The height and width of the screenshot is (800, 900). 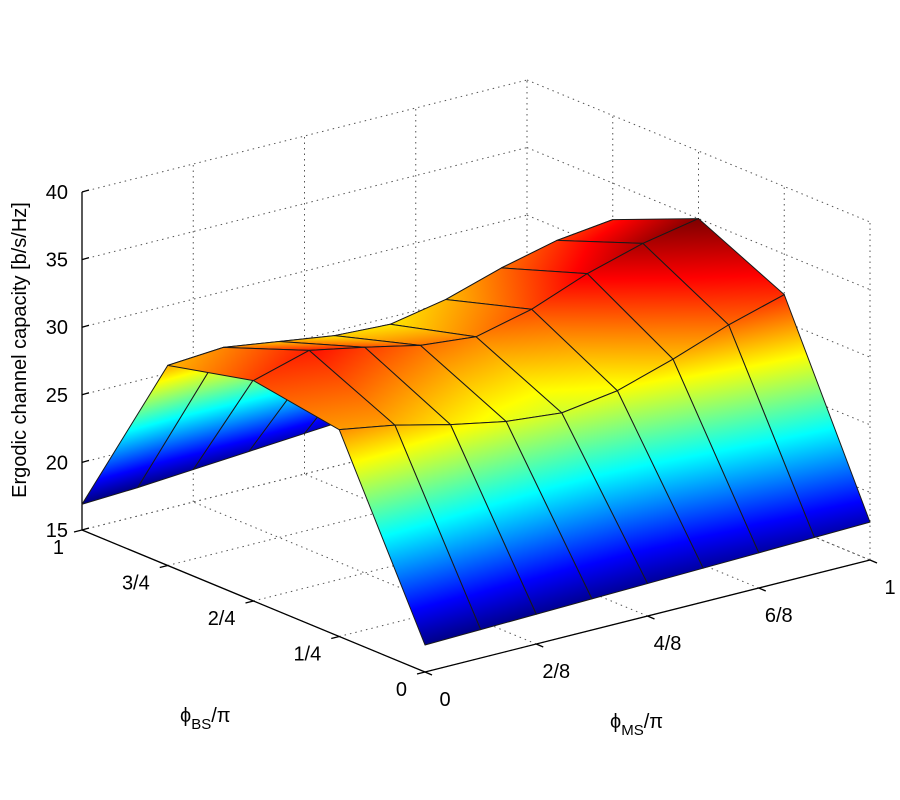 I want to click on y-axis-label: ϕBS/π, so click(x=205, y=719).